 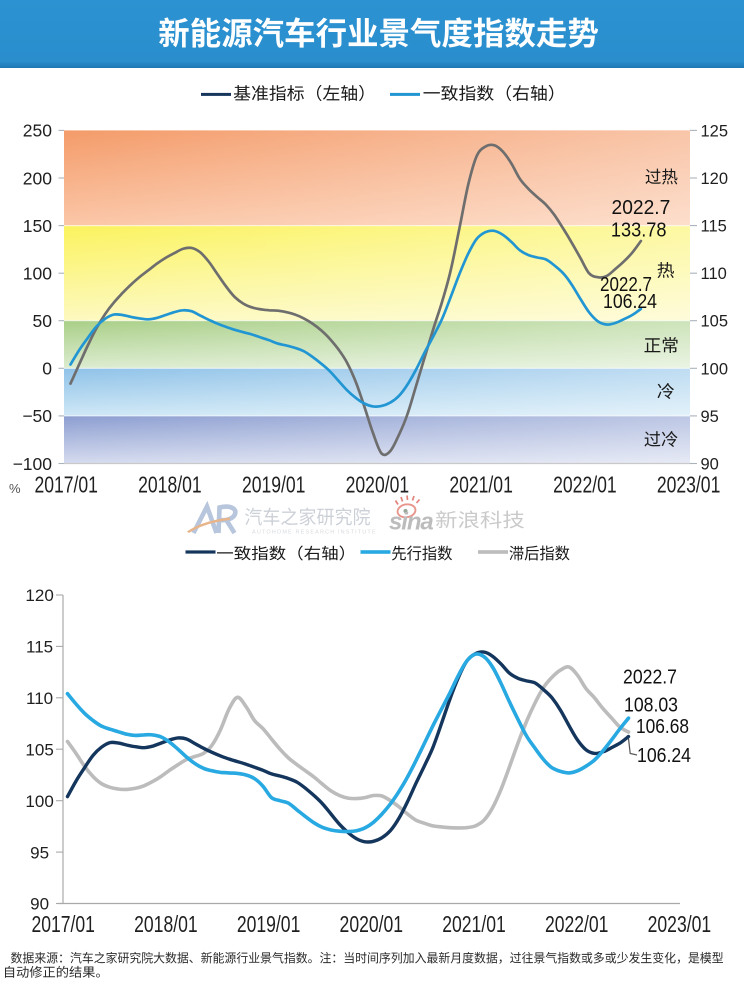 I want to click on svg-text: 200, so click(x=37, y=178).